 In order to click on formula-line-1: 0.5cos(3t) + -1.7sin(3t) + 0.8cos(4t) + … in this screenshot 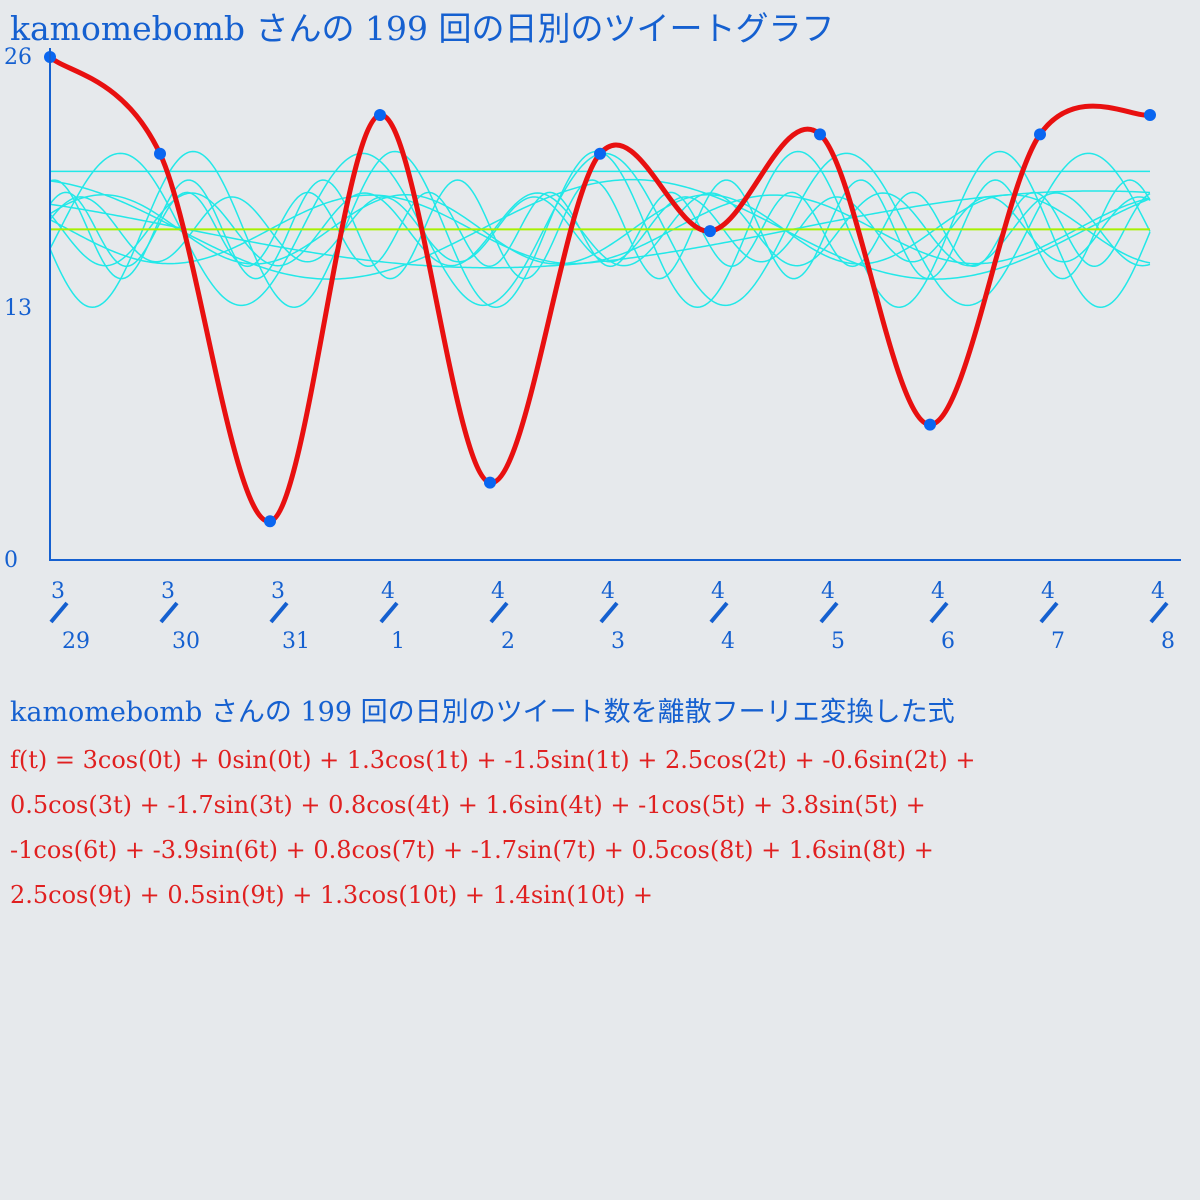, I will do `click(468, 805)`.